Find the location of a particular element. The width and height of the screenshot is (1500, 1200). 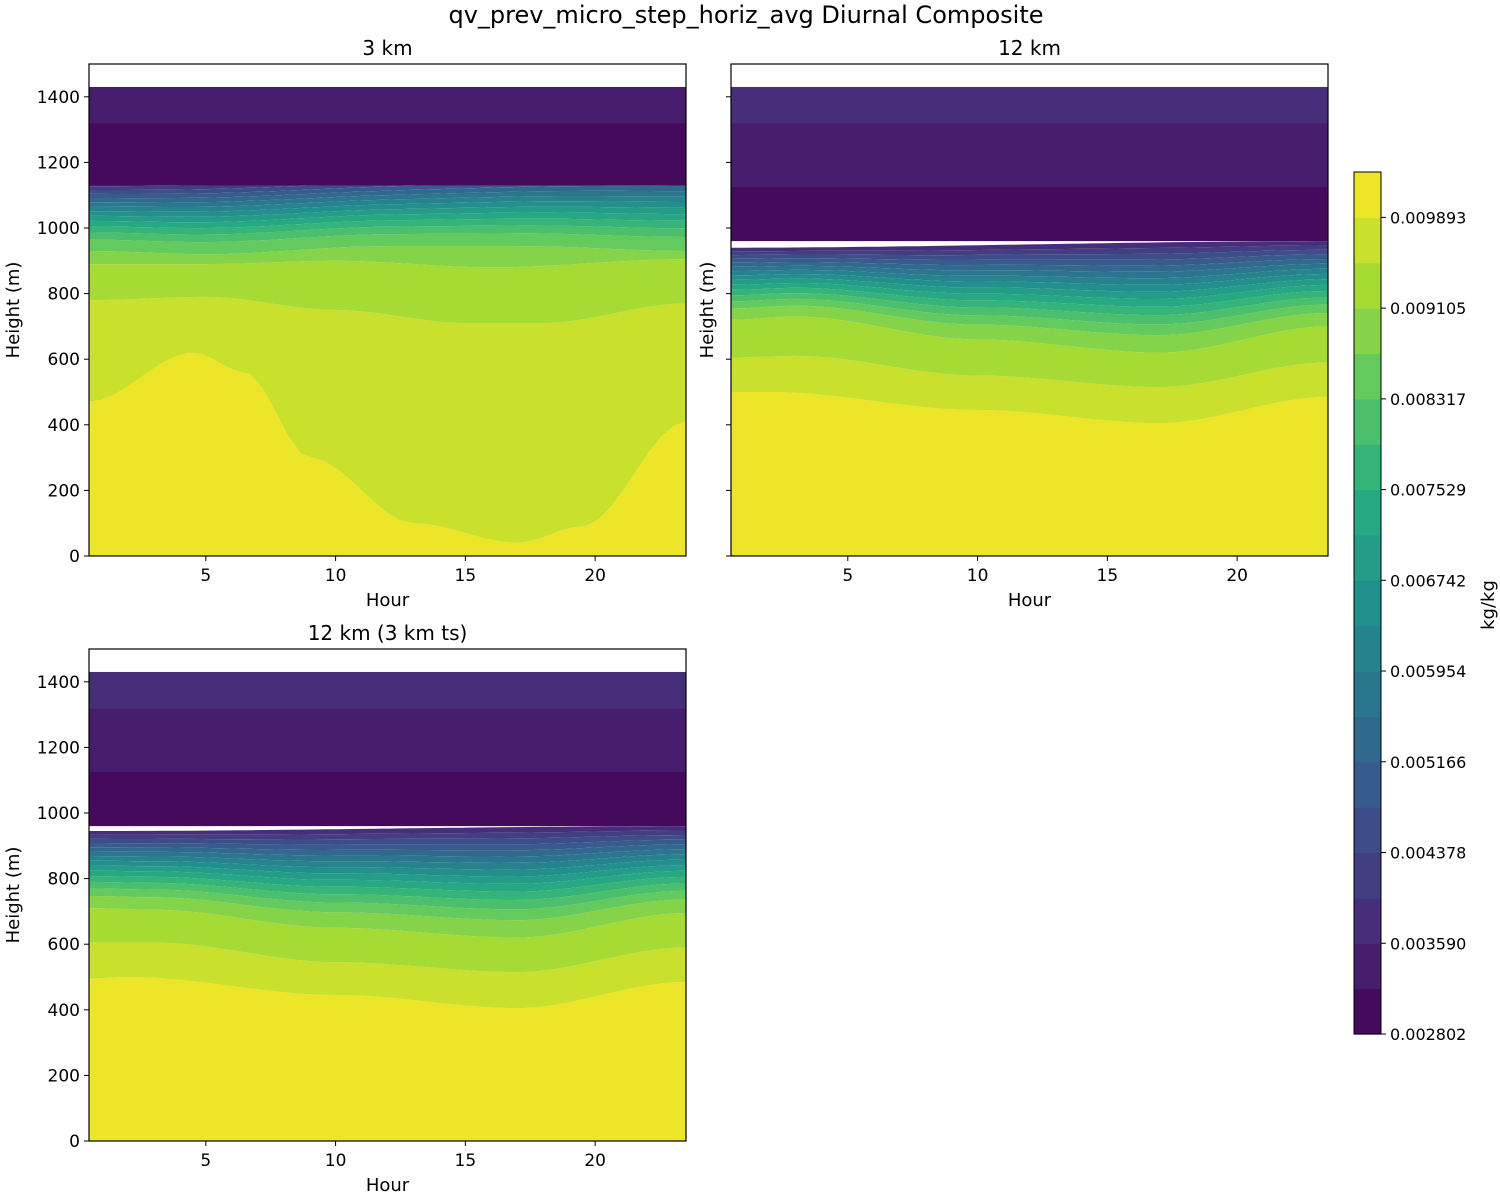

y-tick-label: 1000 is located at coordinates (58, 229).